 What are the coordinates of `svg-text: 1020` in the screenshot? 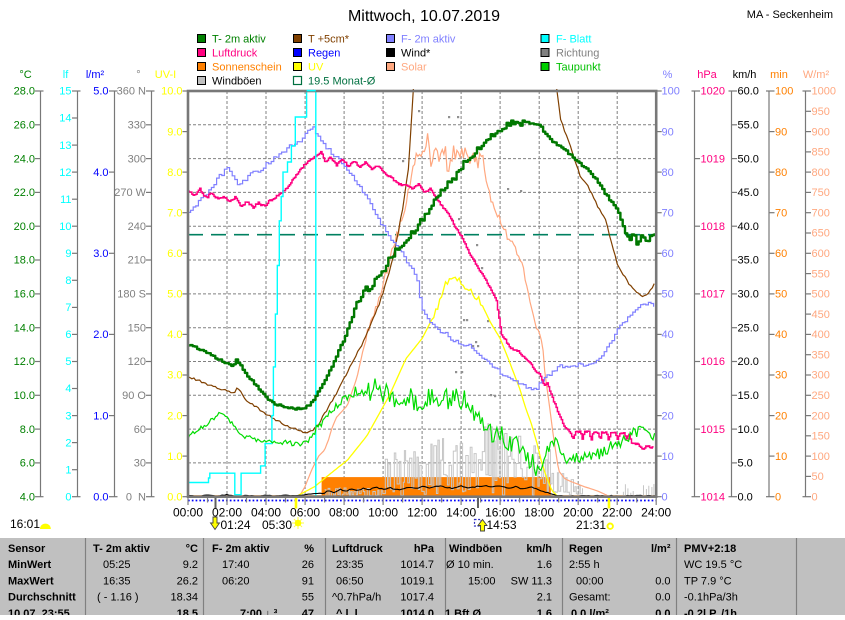 It's located at (713, 92).